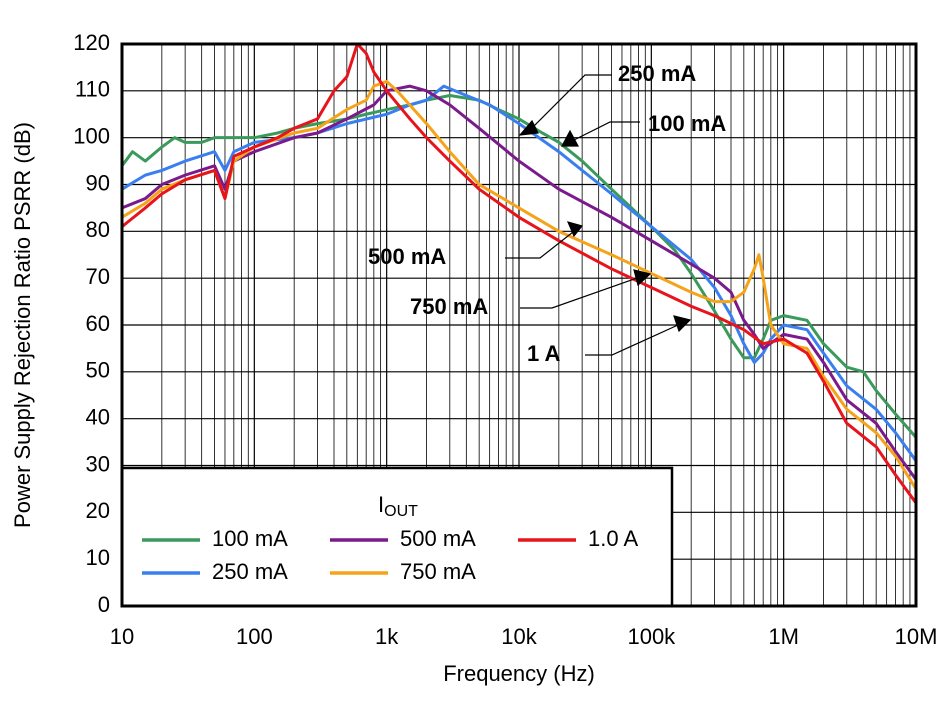 This screenshot has width=944, height=706. Describe the element at coordinates (98, 557) in the screenshot. I see `y-tick-label: 10` at that location.